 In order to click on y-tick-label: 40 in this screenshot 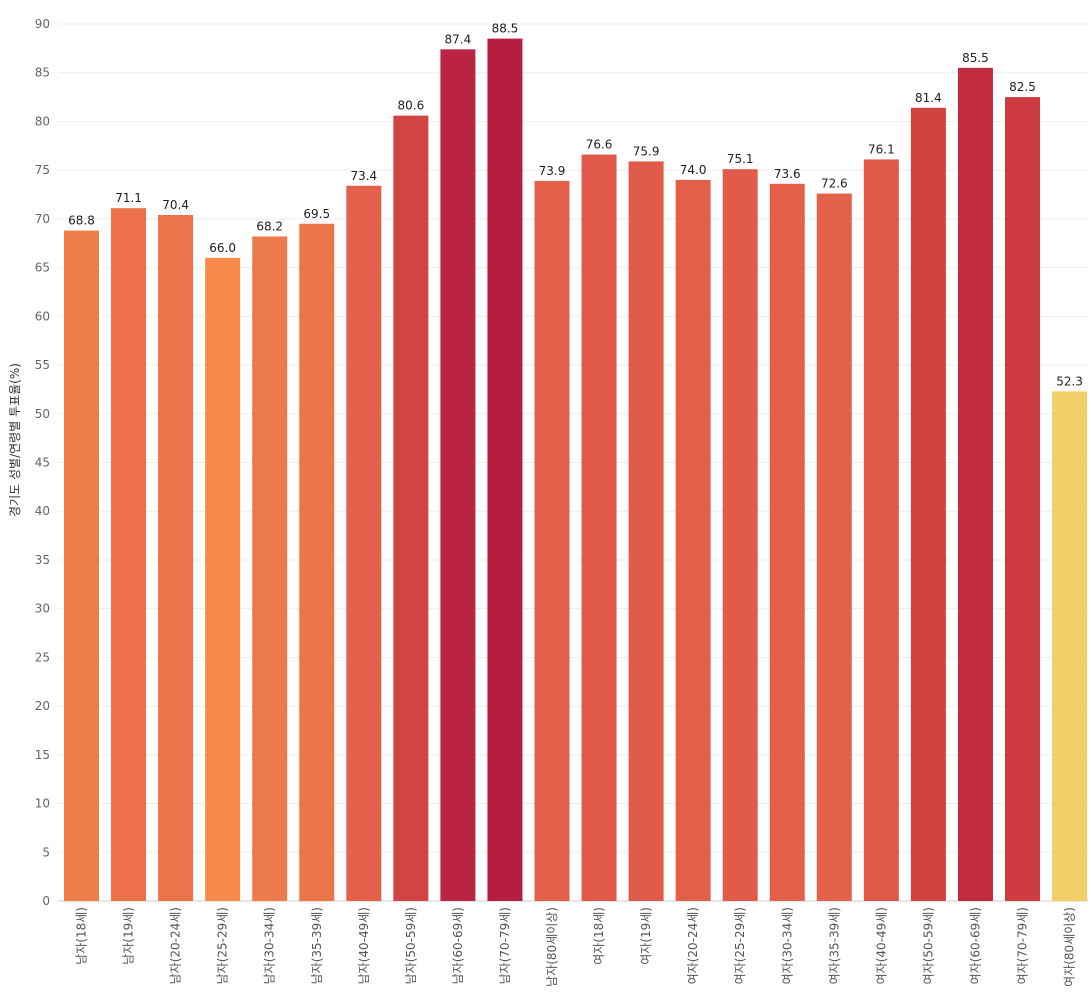, I will do `click(42, 511)`.